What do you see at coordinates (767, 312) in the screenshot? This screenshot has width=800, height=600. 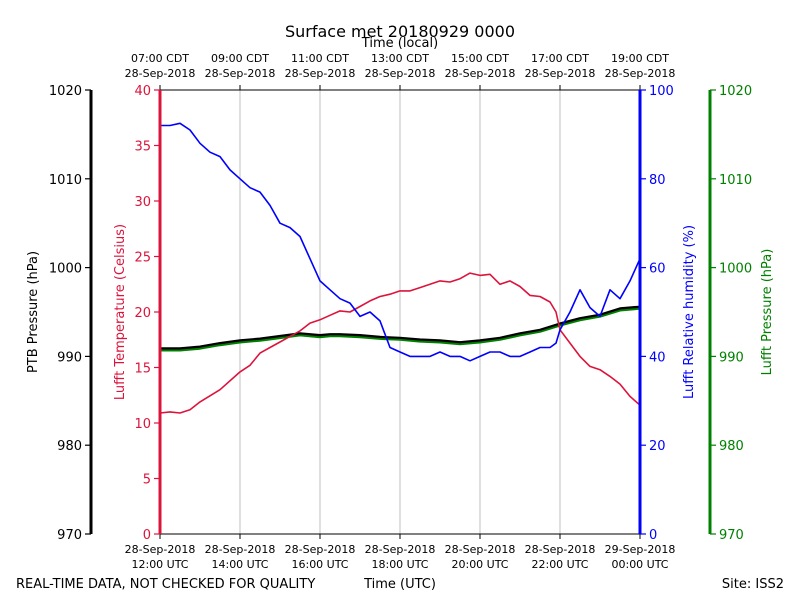 I see `lufft-pressure-axis-label: Lufft Pressure (hPa)` at bounding box center [767, 312].